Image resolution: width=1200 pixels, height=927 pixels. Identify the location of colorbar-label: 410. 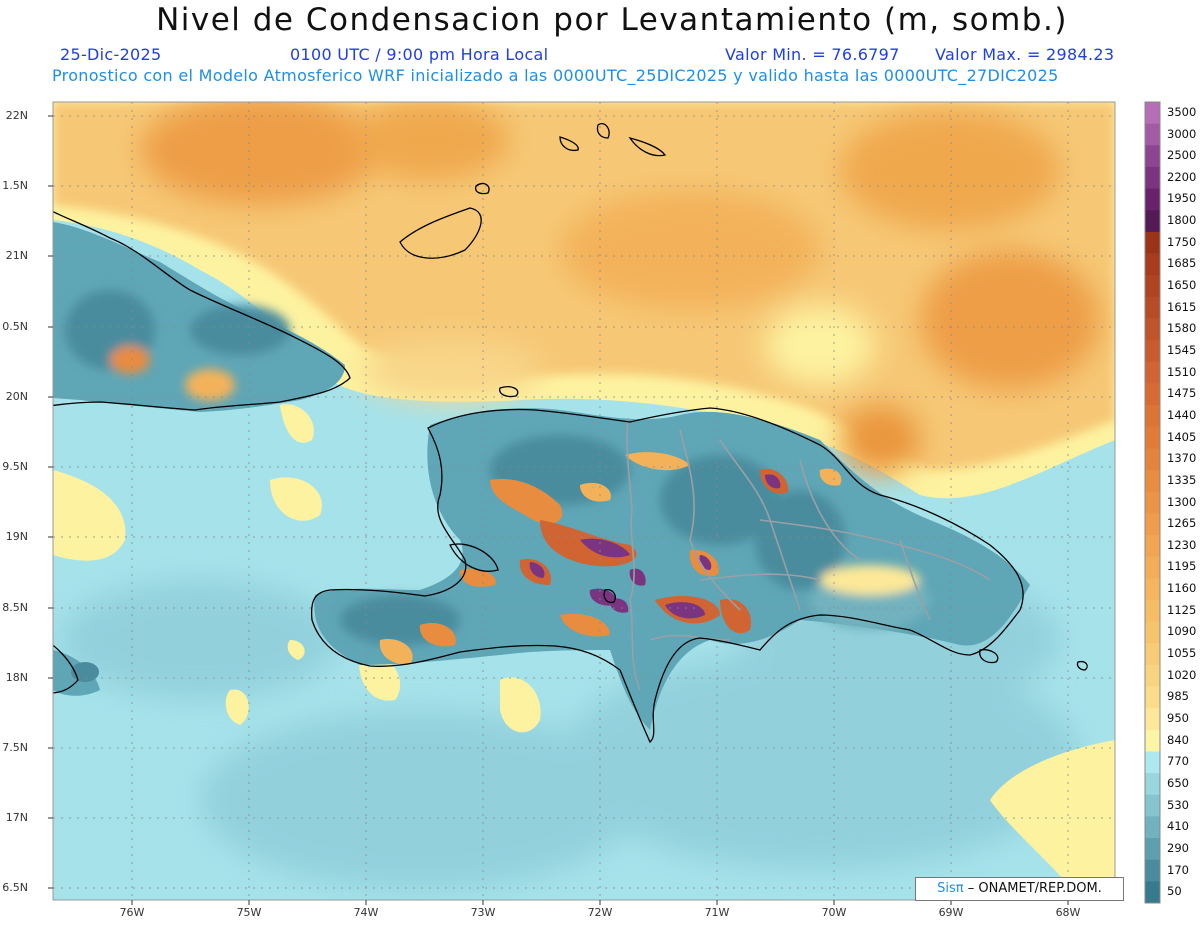
(1178, 826).